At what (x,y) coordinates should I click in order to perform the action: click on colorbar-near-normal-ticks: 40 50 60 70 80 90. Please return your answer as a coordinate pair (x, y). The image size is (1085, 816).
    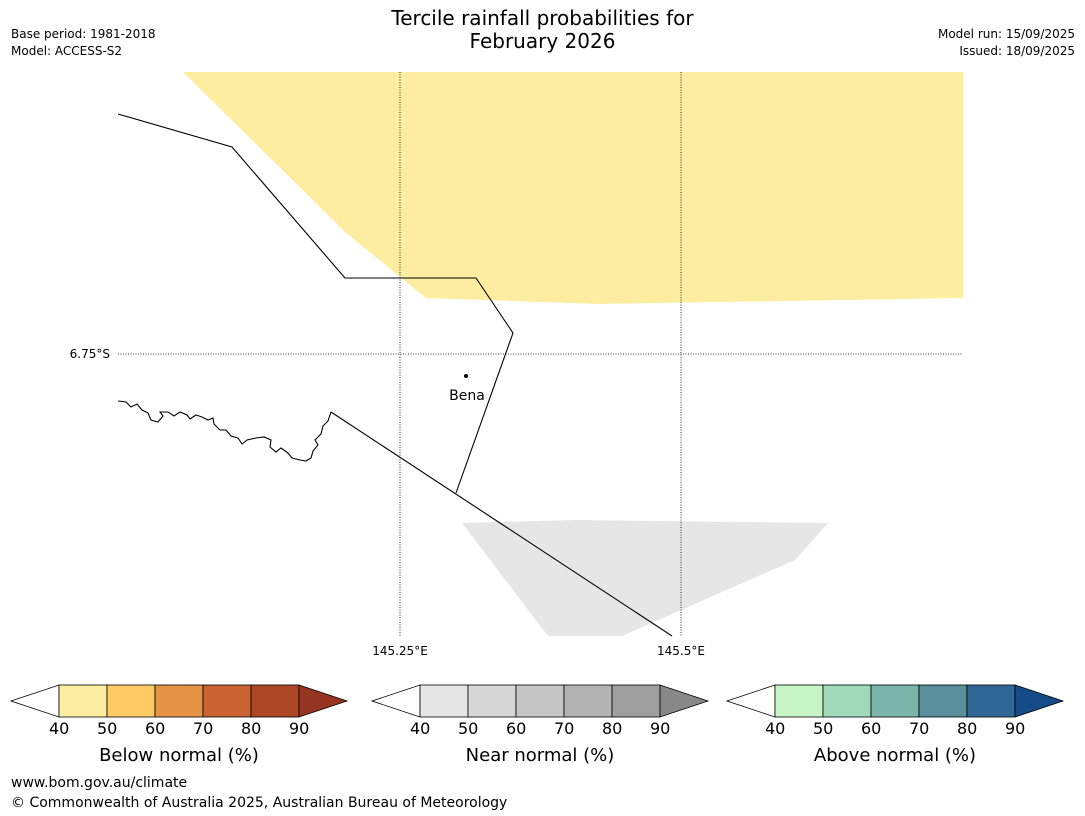
    Looking at the image, I should click on (541, 729).